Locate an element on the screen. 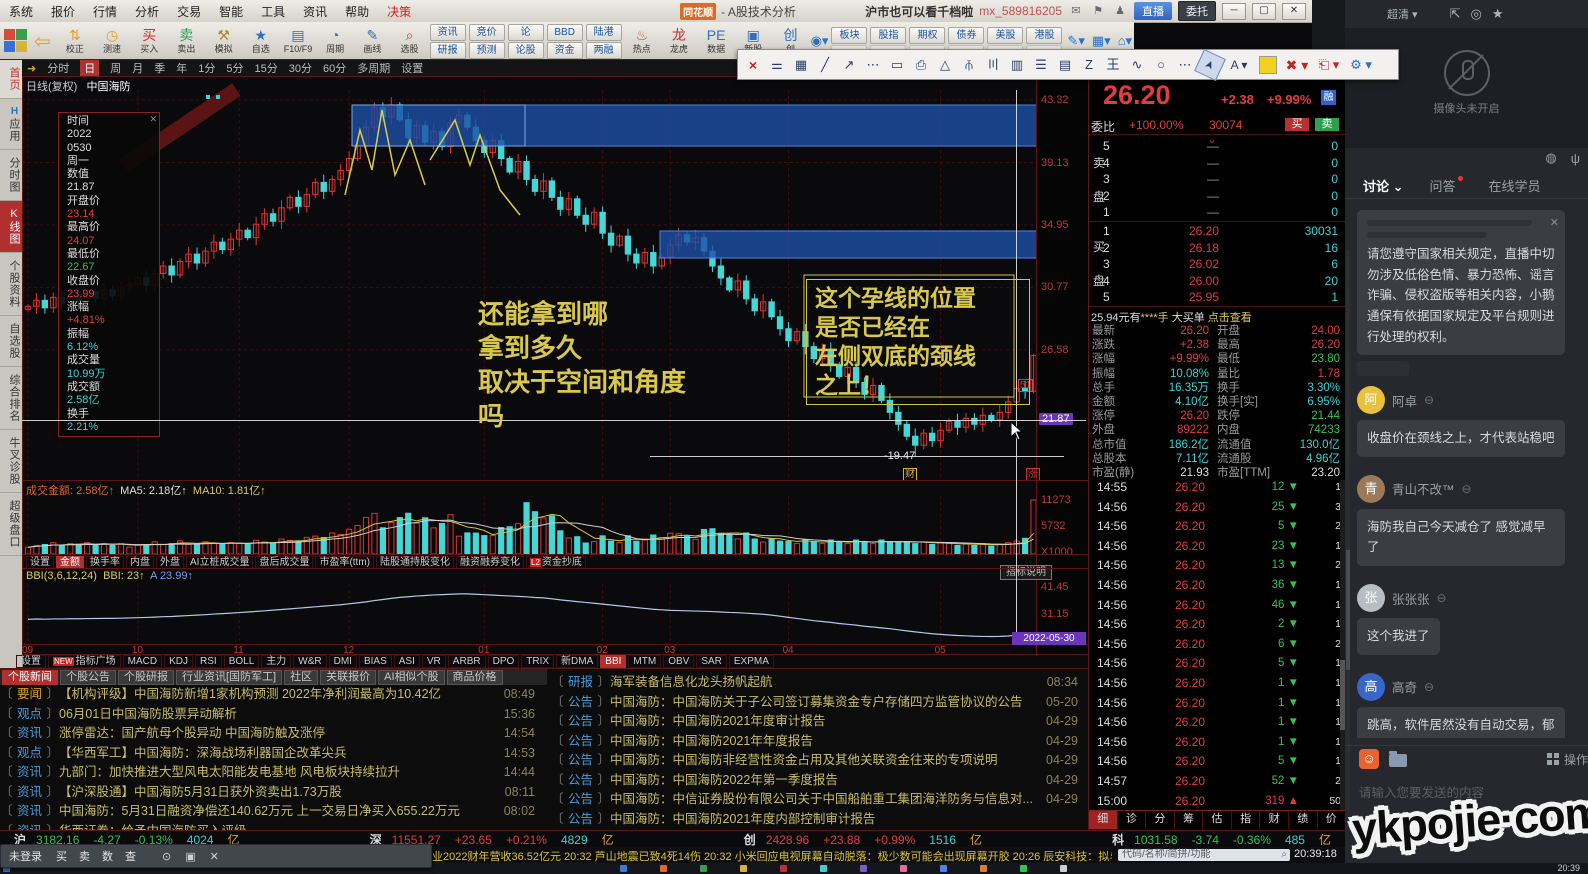 This screenshot has width=1588, height=874. quote-tab-分: 分 is located at coordinates (1160, 820).